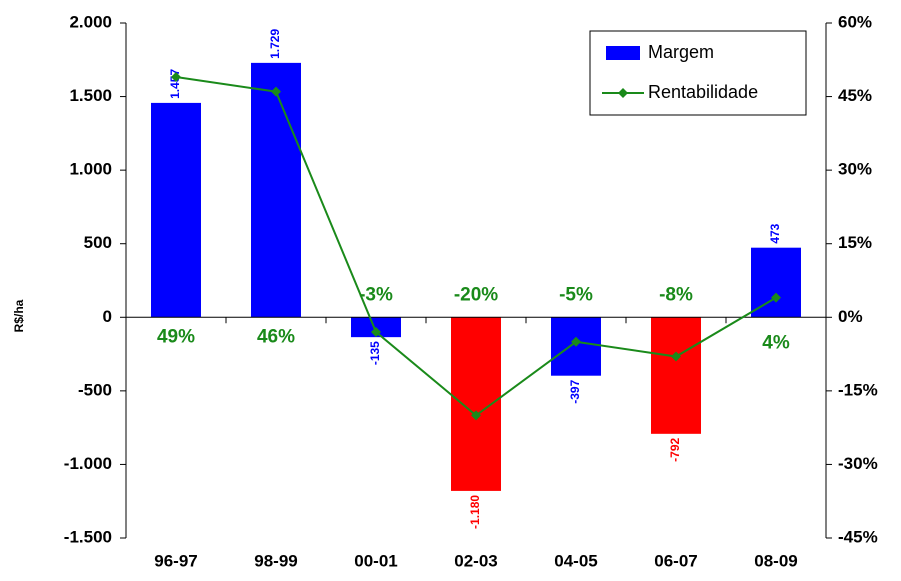 The height and width of the screenshot is (581, 901). What do you see at coordinates (88, 463) in the screenshot?
I see `y-tick-label: -1.000` at bounding box center [88, 463].